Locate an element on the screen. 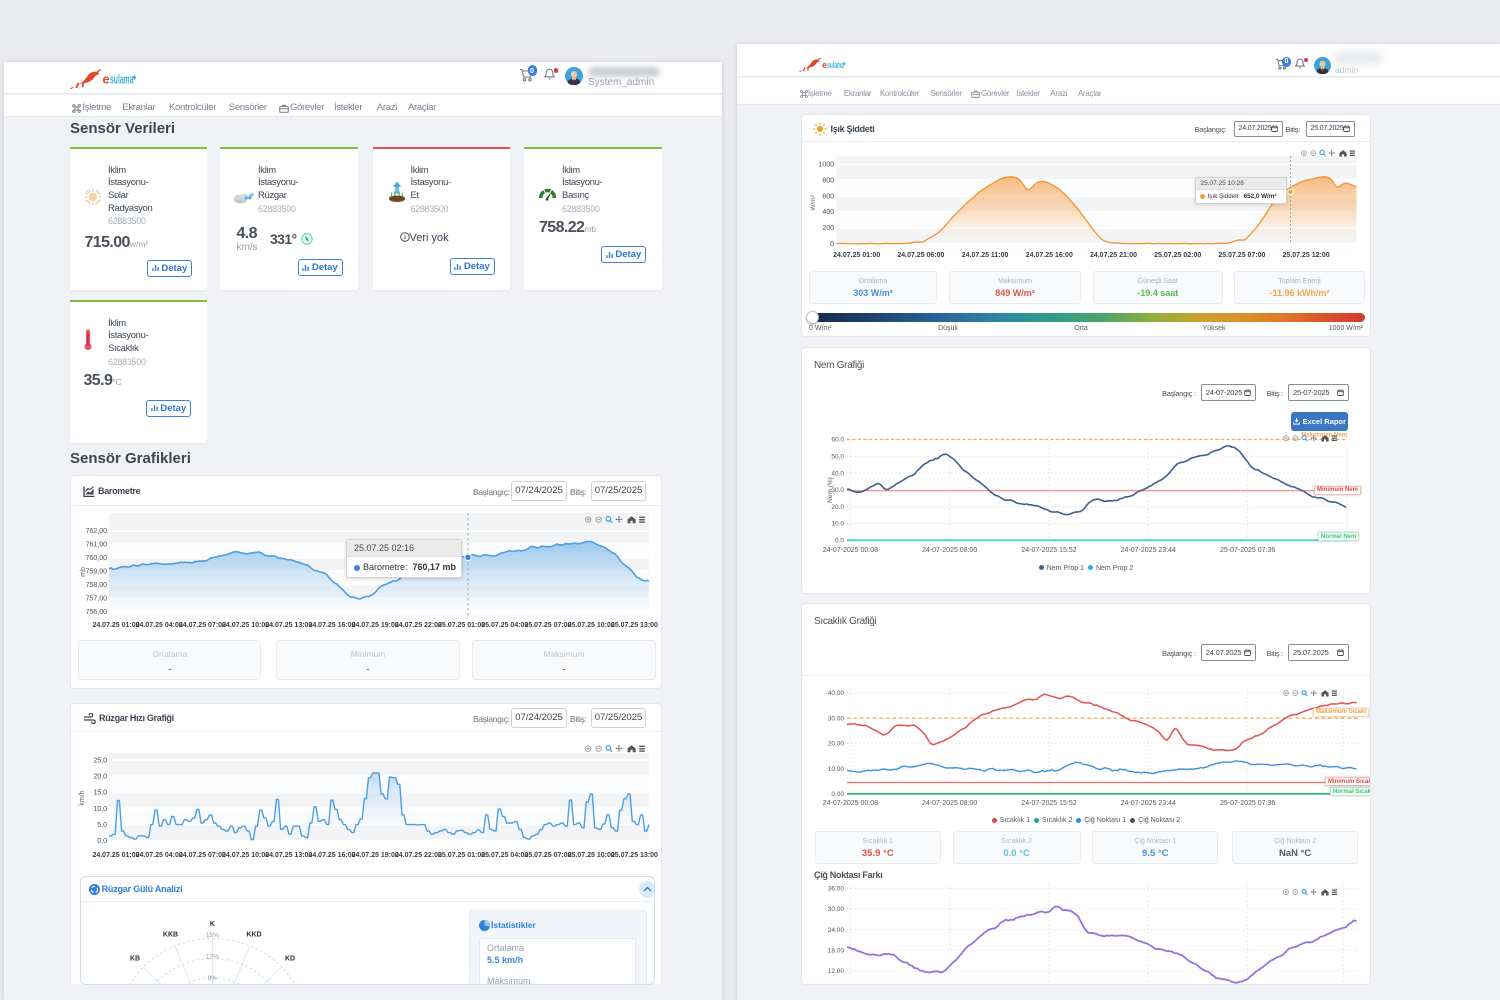 The width and height of the screenshot is (1500, 1000). svg-text: Maksimum Nem is located at coordinates (1324, 435).